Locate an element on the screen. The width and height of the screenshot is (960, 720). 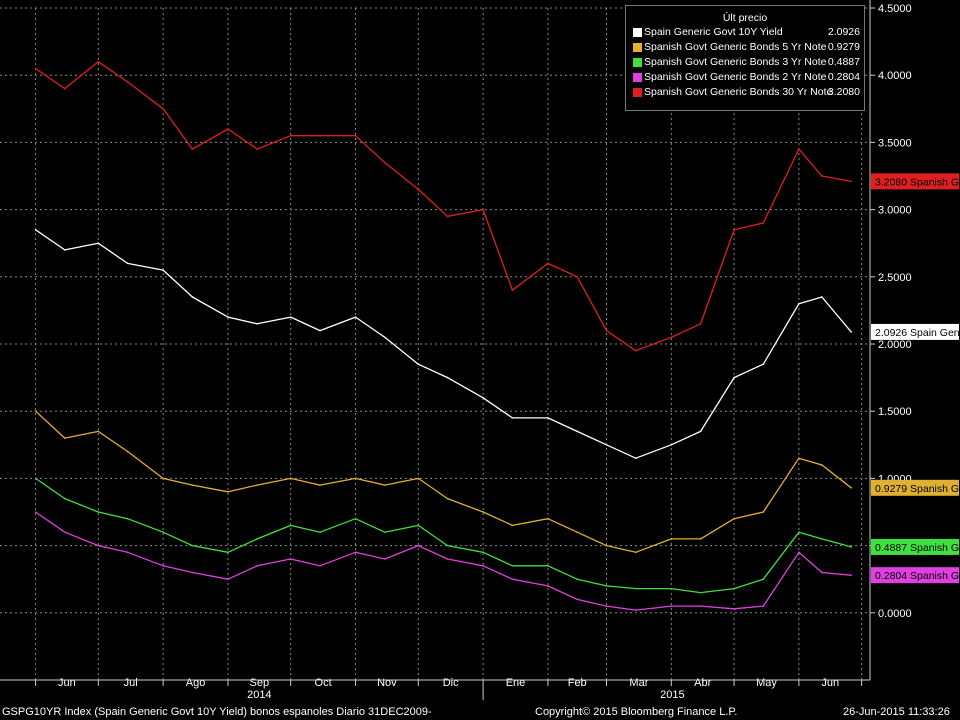
x-month-label: Ago is located at coordinates (196, 683).